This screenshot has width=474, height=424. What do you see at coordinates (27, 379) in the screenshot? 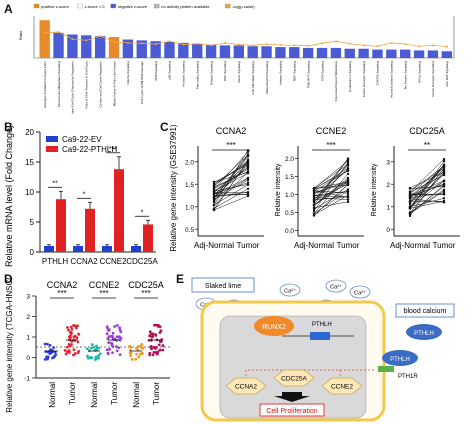
I see `panel-d-tick-label: -1` at bounding box center [27, 379].